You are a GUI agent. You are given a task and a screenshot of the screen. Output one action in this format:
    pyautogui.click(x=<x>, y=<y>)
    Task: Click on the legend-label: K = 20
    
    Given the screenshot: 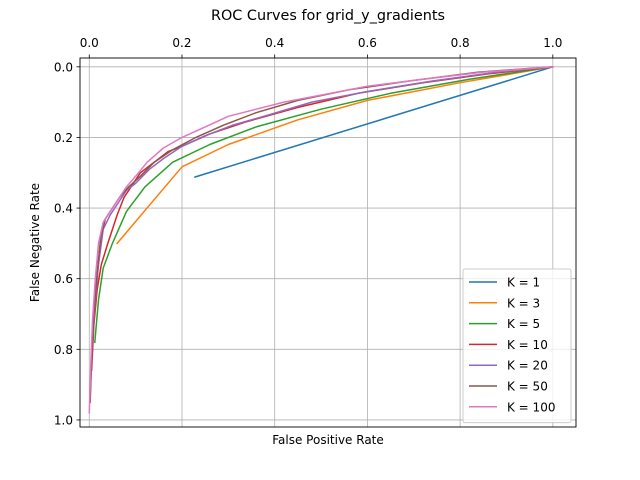 What is the action you would take?
    pyautogui.click(x=527, y=366)
    